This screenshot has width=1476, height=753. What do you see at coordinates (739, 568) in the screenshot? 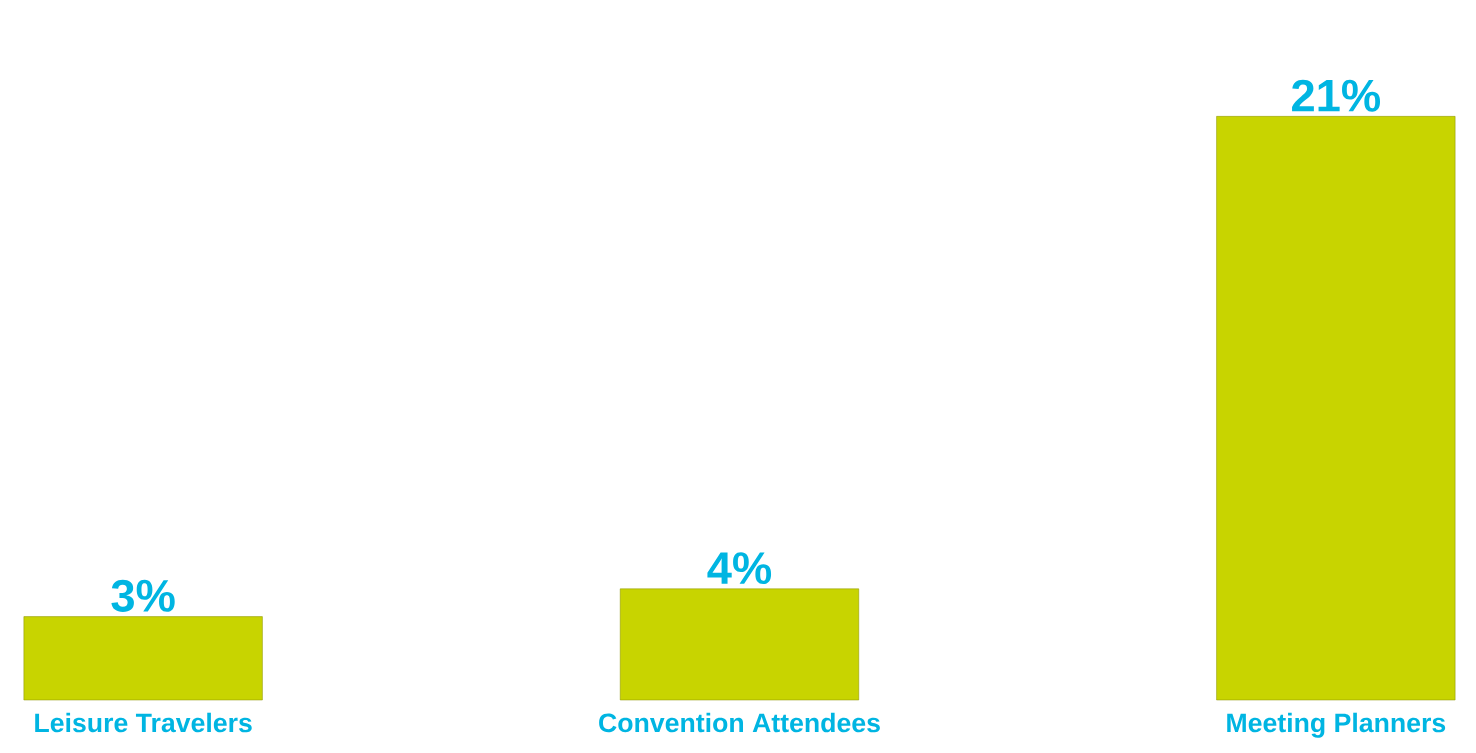
I see `data-label: 4%` at bounding box center [739, 568].